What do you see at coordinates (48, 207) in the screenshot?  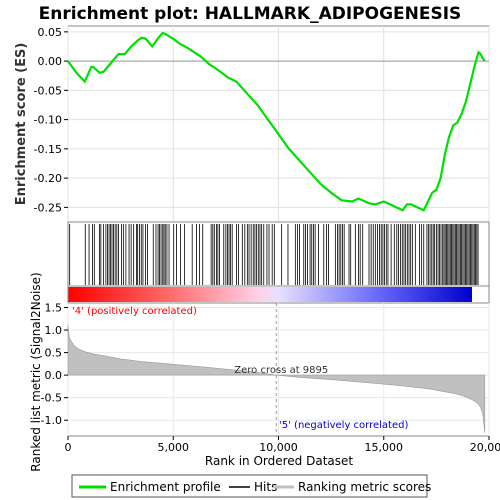 I see `es-y-tick-label: -0.25` at bounding box center [48, 207].